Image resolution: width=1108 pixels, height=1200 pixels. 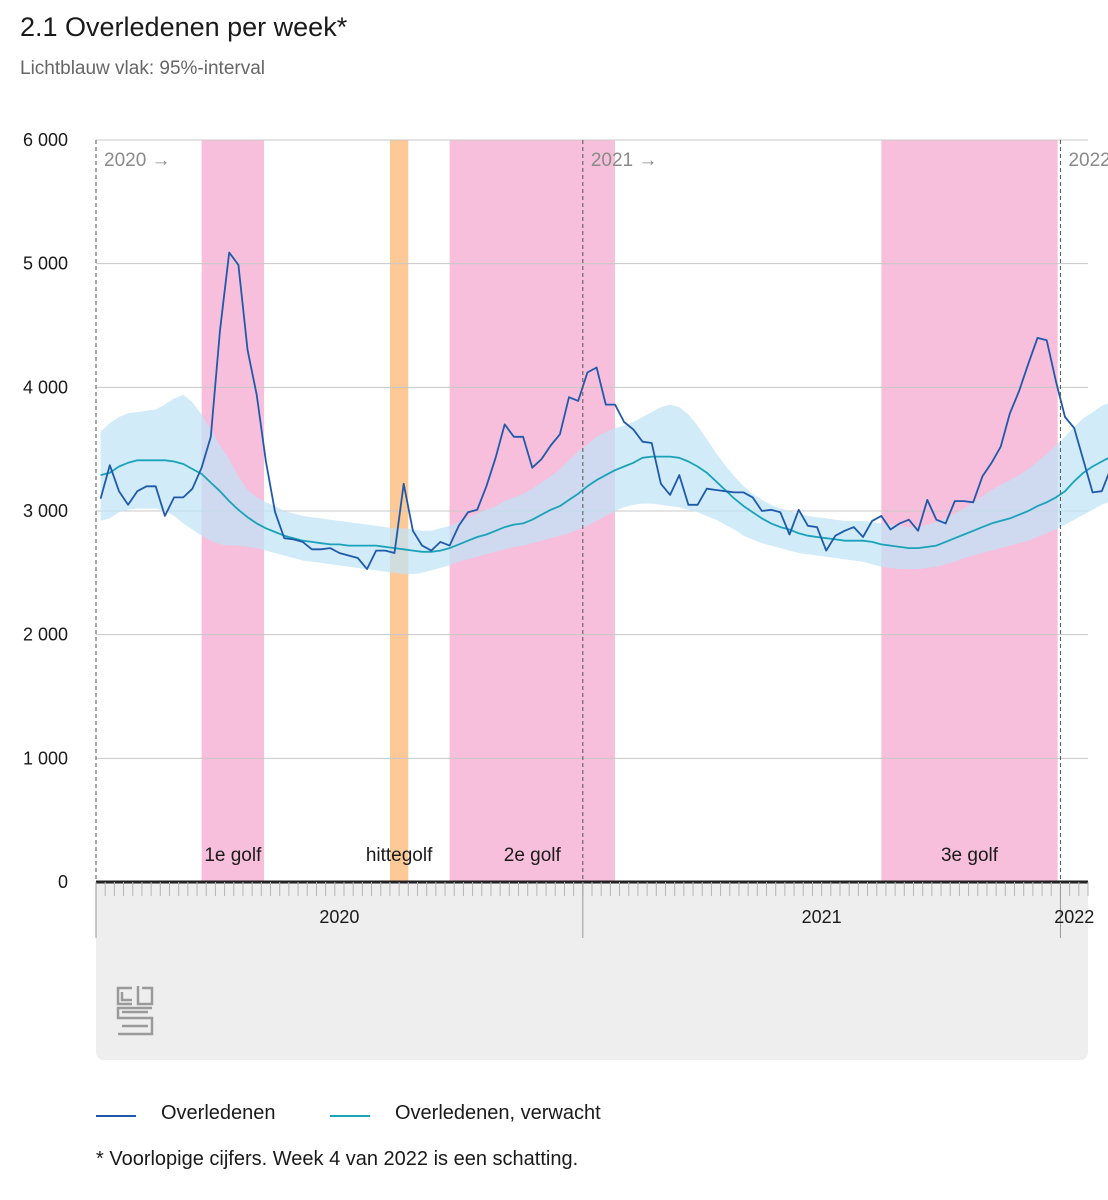 I want to click on year-marker-label: 2021 →, so click(x=624, y=160).